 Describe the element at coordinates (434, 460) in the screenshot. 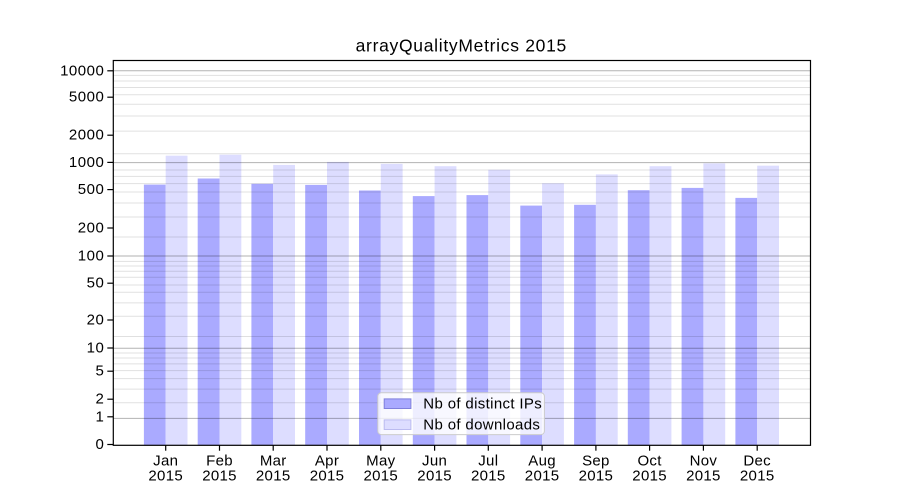

I see `svg-text: Jun` at that location.